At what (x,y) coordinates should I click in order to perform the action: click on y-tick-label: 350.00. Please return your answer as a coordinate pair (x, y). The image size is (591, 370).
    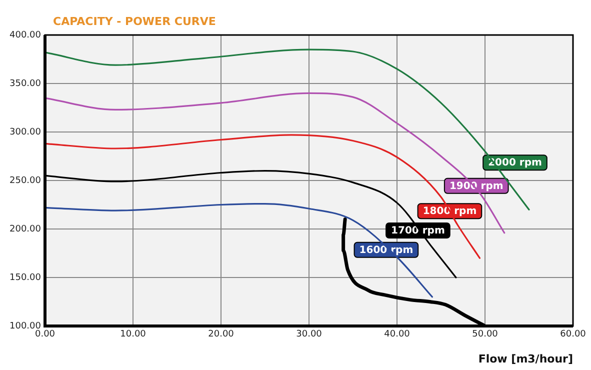
    Looking at the image, I should click on (26, 83).